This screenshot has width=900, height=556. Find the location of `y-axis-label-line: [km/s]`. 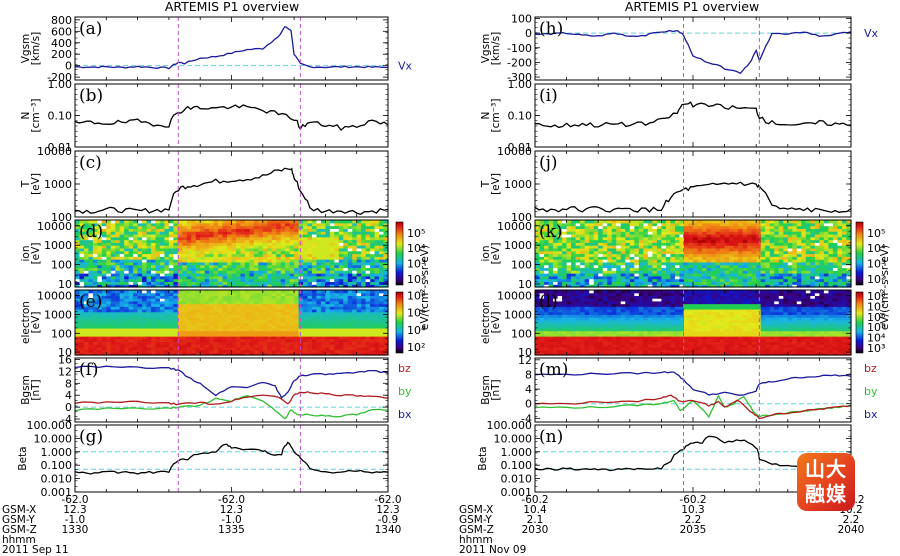

y-axis-label-line: [km/s] is located at coordinates (36, 49).